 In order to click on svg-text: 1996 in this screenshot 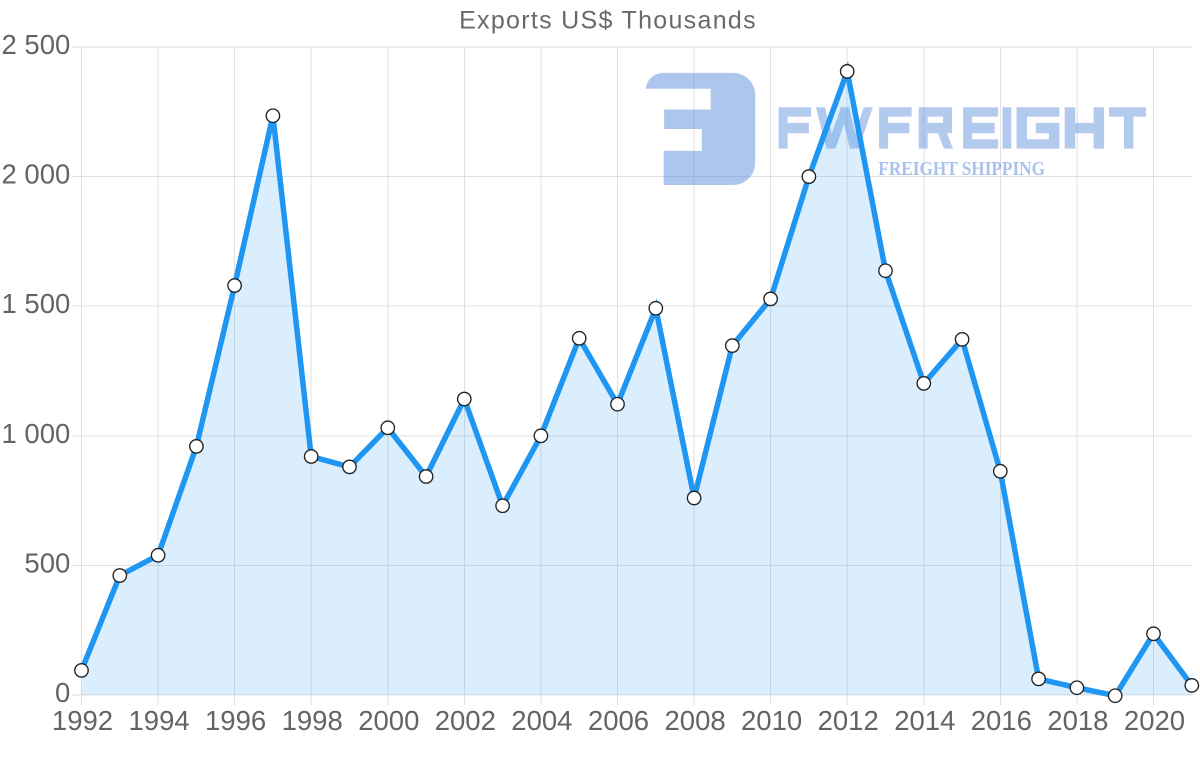, I will do `click(235, 720)`.